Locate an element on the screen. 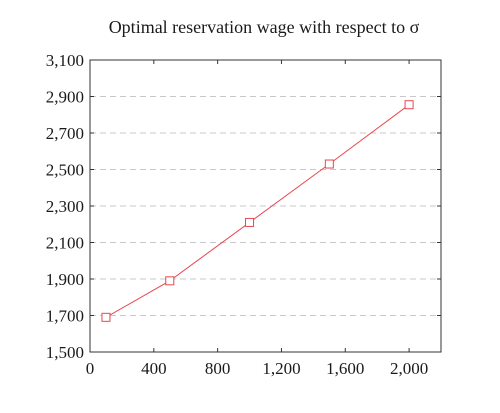  y-tick-label: 1,900 is located at coordinates (65, 279).